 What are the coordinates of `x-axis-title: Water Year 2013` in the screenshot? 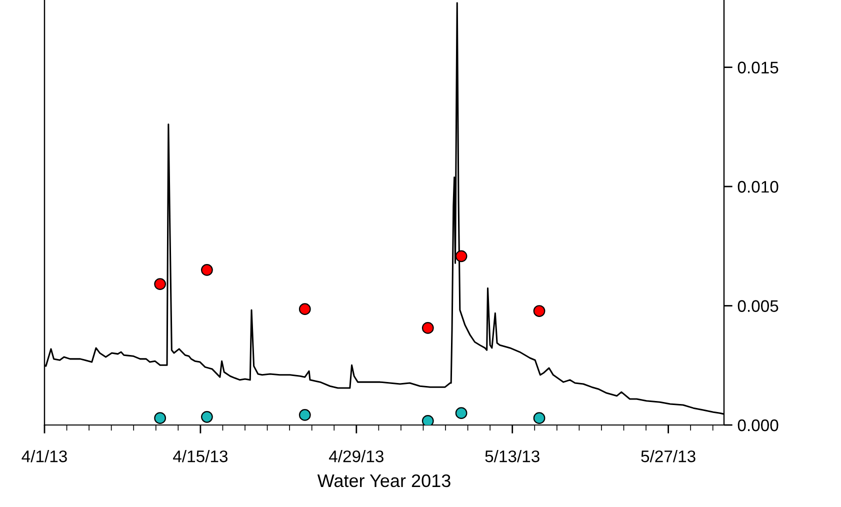 It's located at (383, 481).